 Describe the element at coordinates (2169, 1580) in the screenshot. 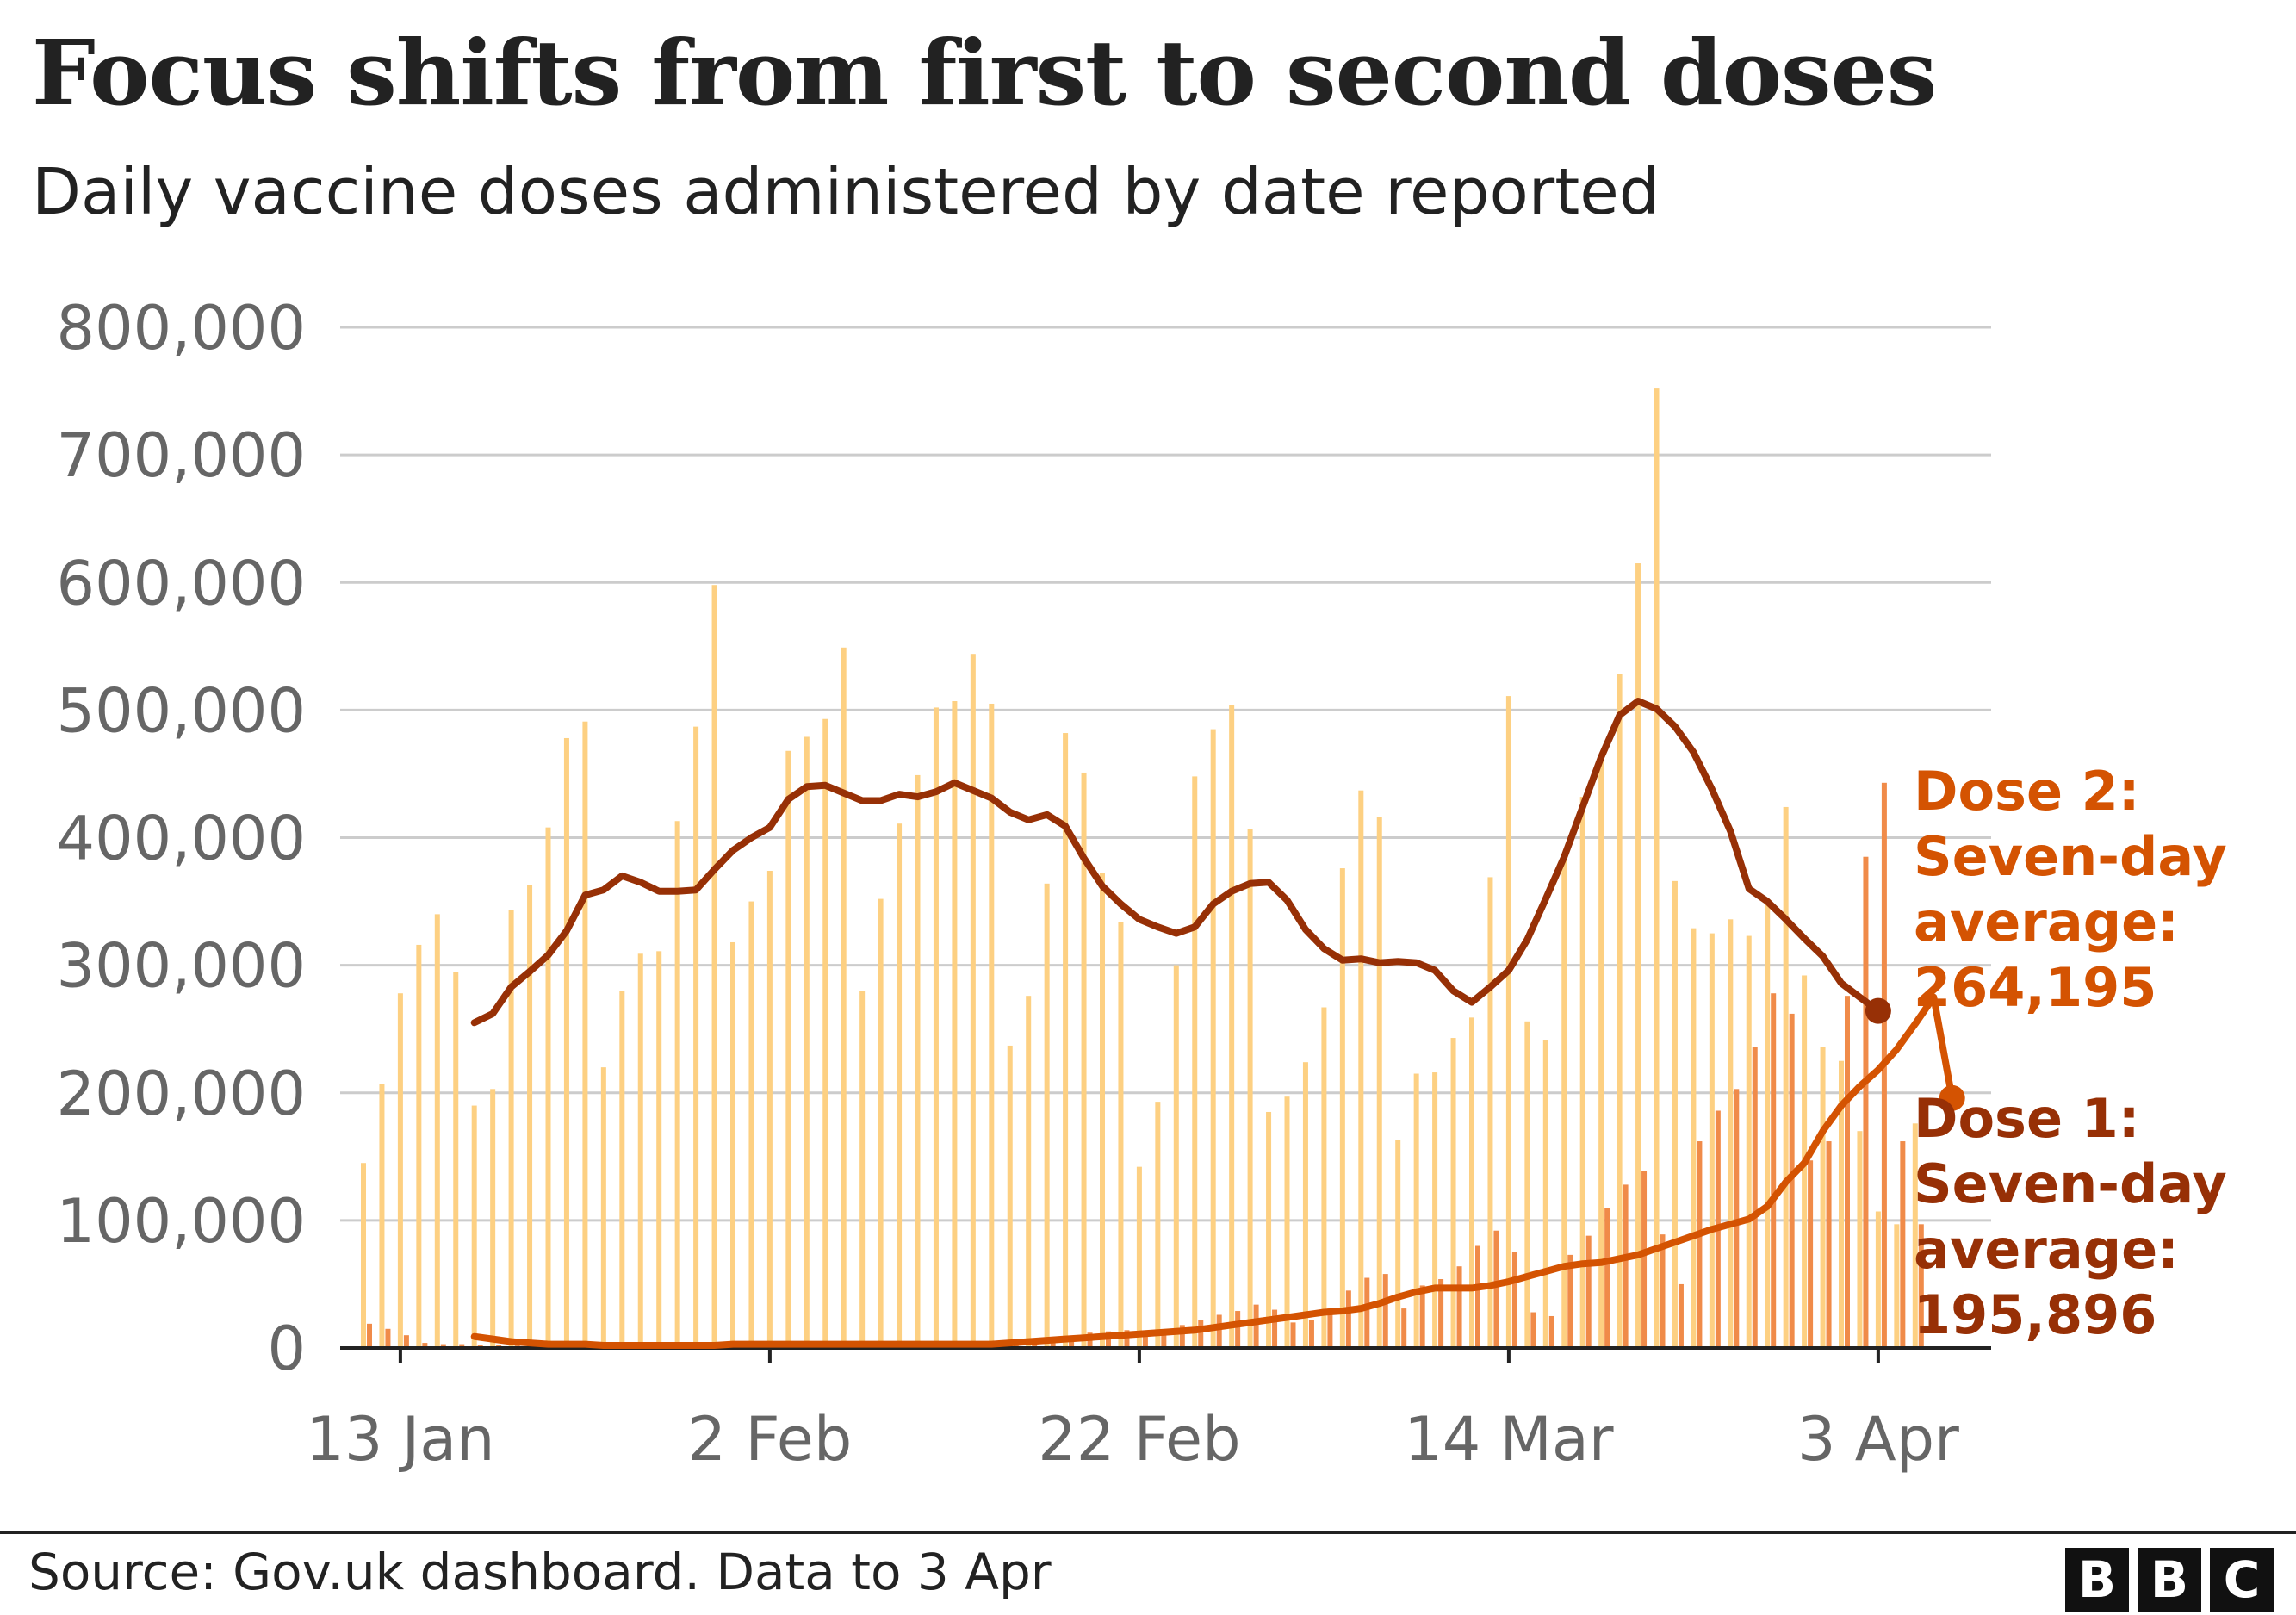

I see `bbc-logo-b2: B` at that location.